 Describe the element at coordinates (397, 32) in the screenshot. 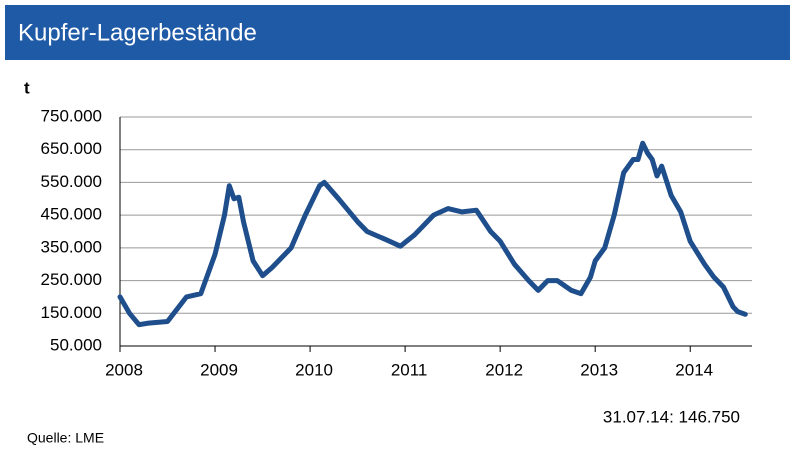

I see `title-bar` at that location.